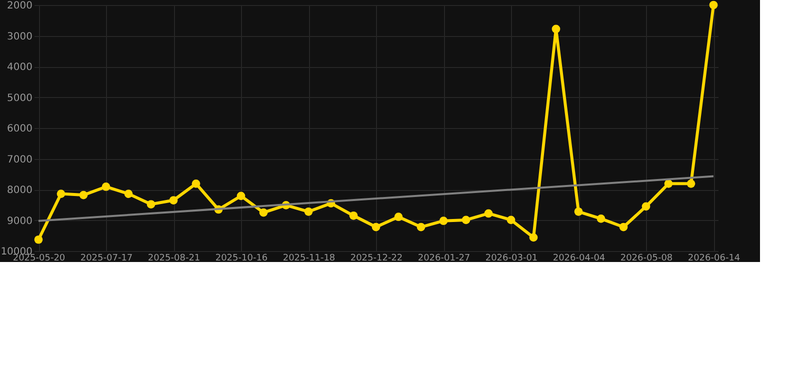 The height and width of the screenshot is (384, 790). Describe the element at coordinates (309, 259) in the screenshot. I see `x-tick-label: 2025-11-18` at that location.